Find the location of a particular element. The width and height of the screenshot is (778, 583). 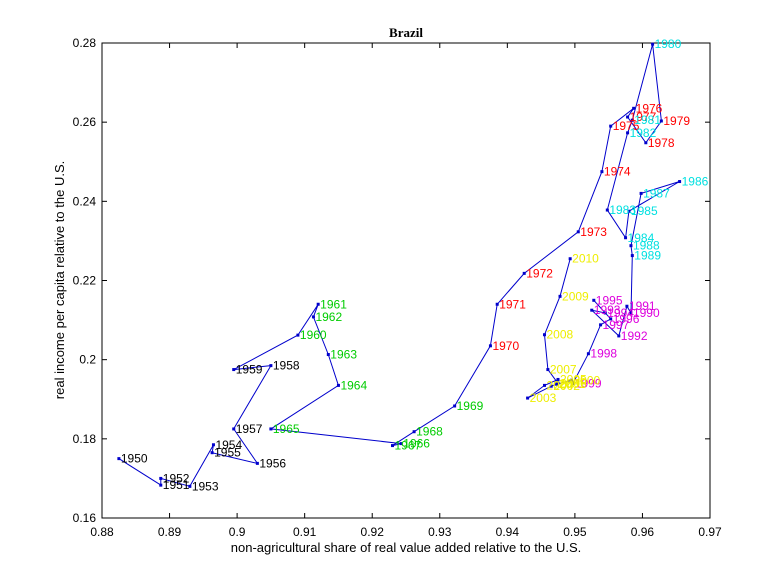

data-point-1956 is located at coordinates (257, 463).